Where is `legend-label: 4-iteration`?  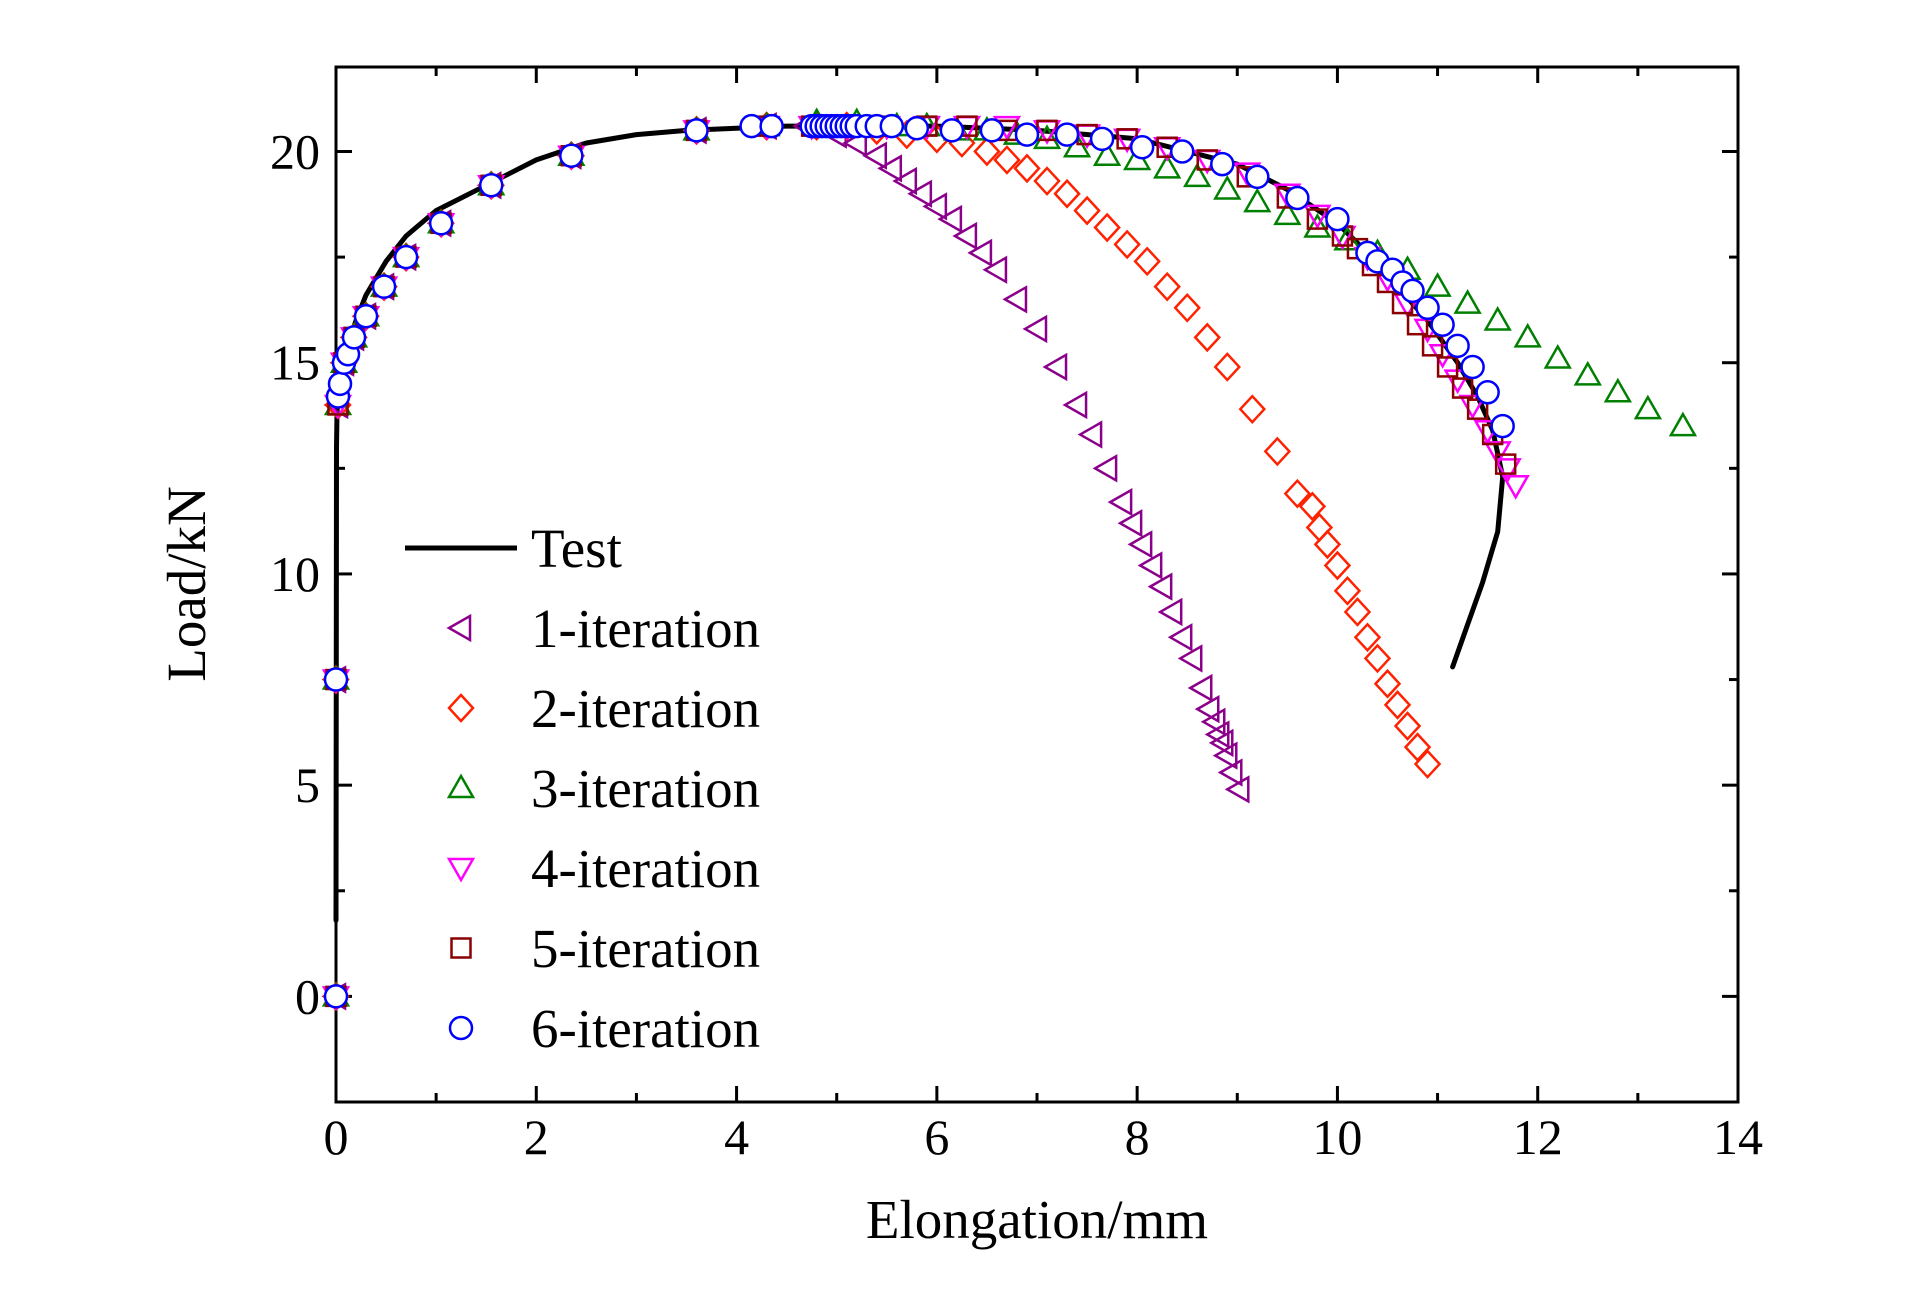 legend-label: 4-iteration is located at coordinates (645, 868).